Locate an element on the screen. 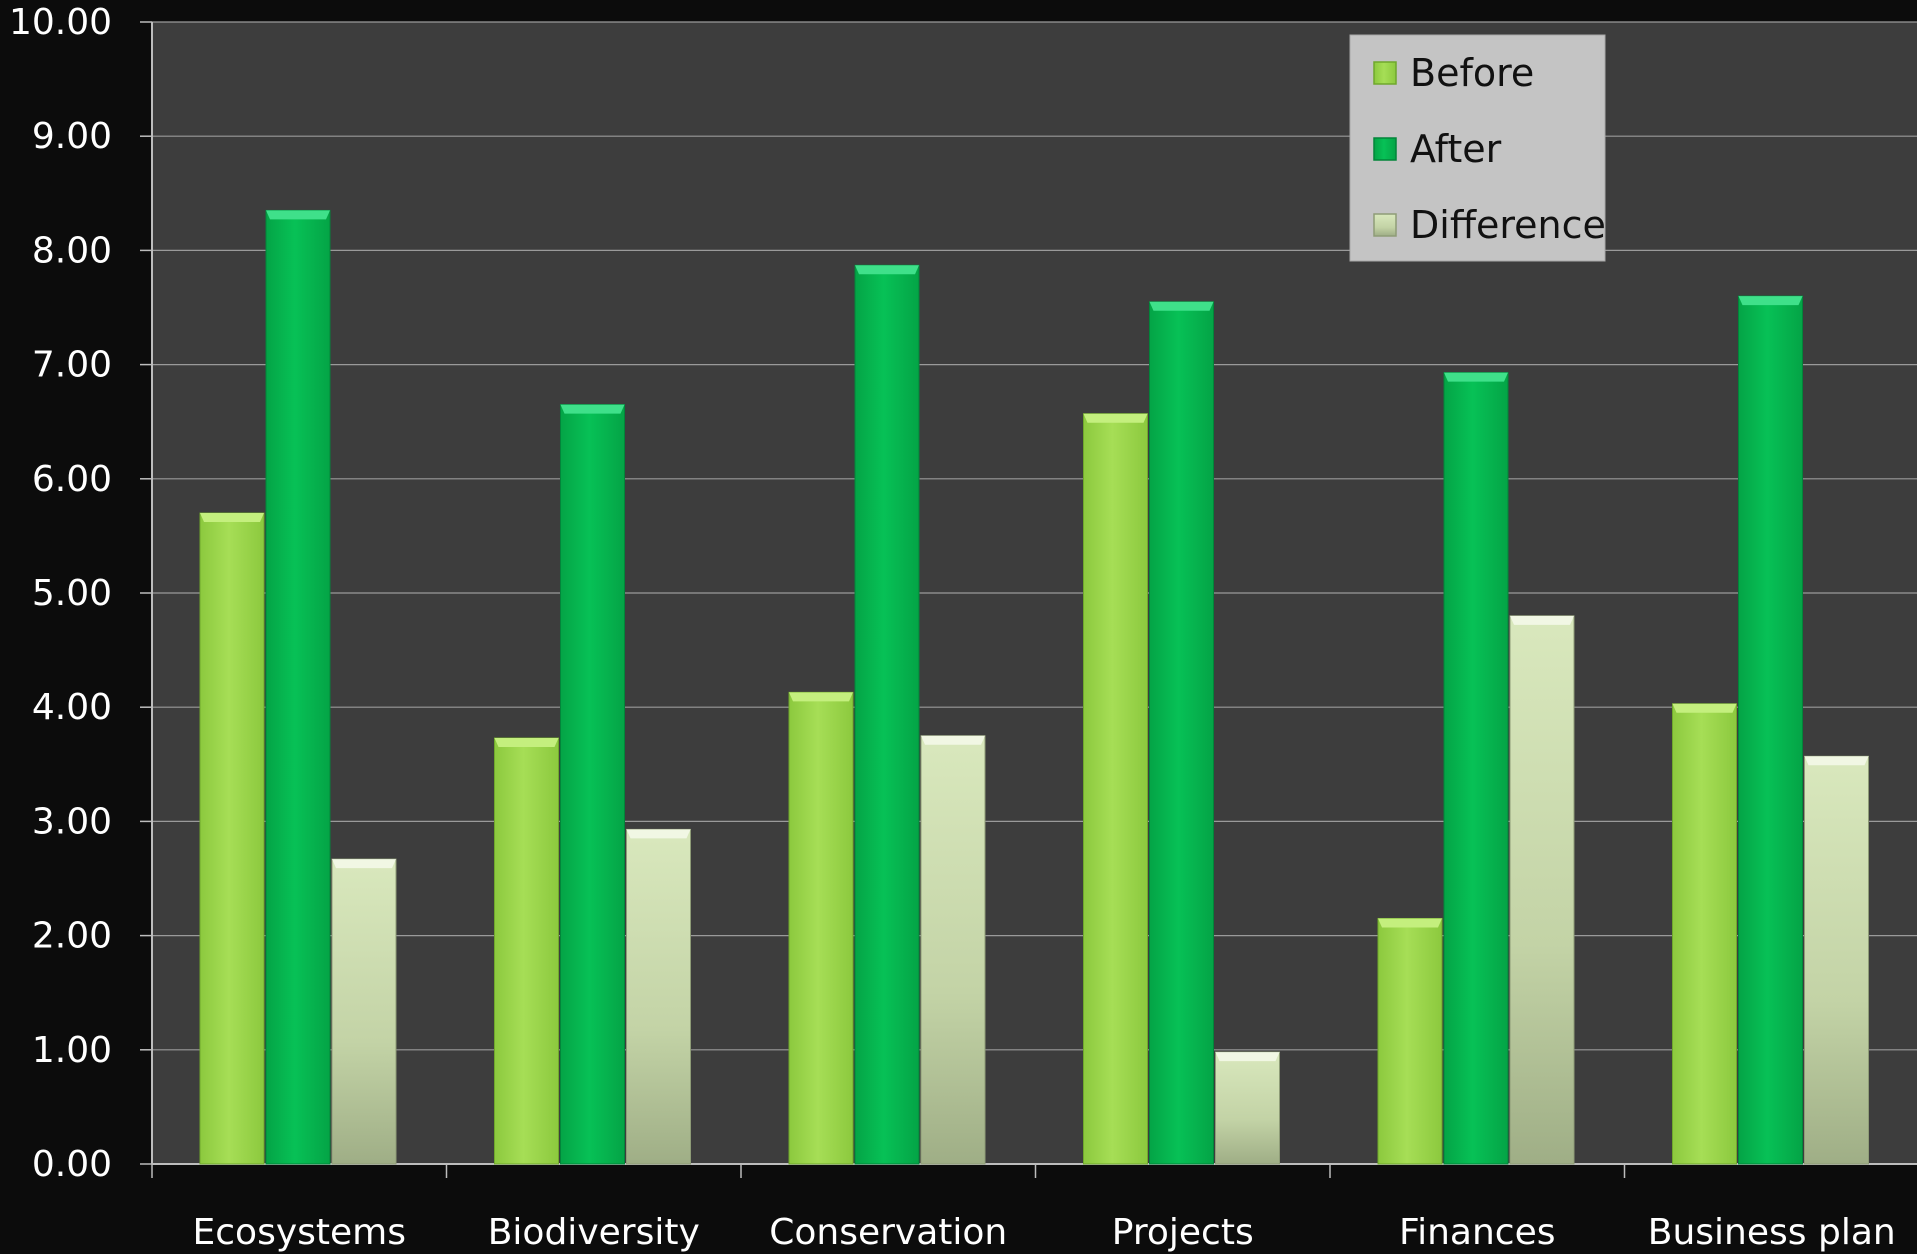  y-tick-label: 0.00 is located at coordinates (72, 1164).